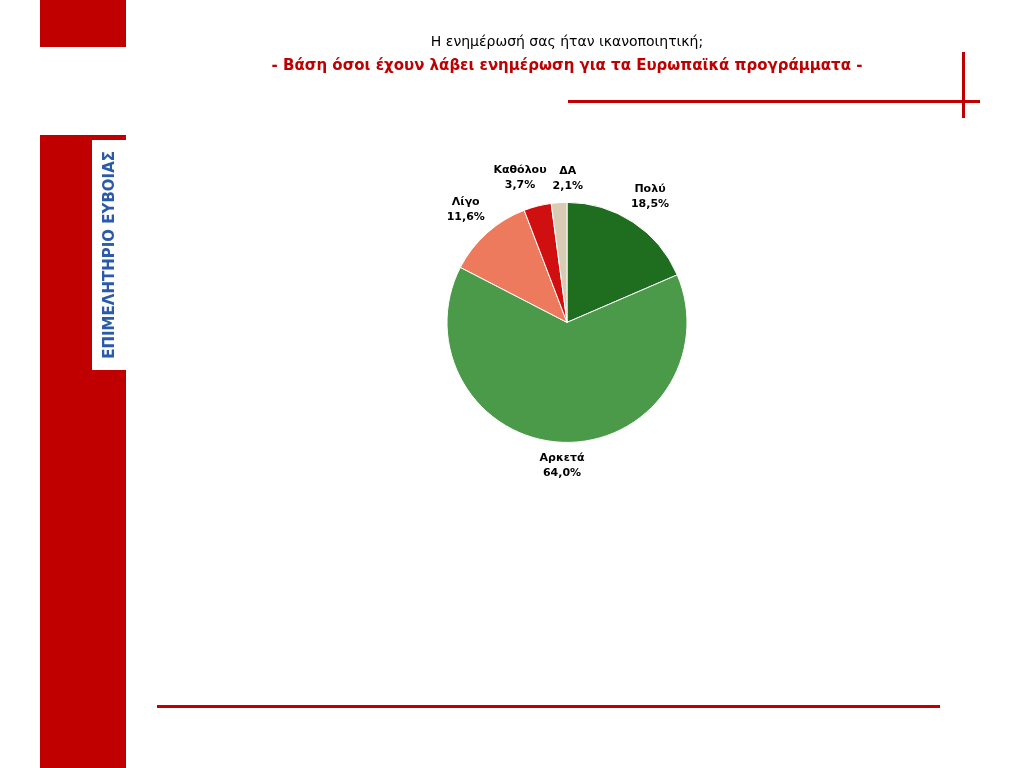  Describe the element at coordinates (520, 185) in the screenshot. I see `data-label: 3,7%` at that location.